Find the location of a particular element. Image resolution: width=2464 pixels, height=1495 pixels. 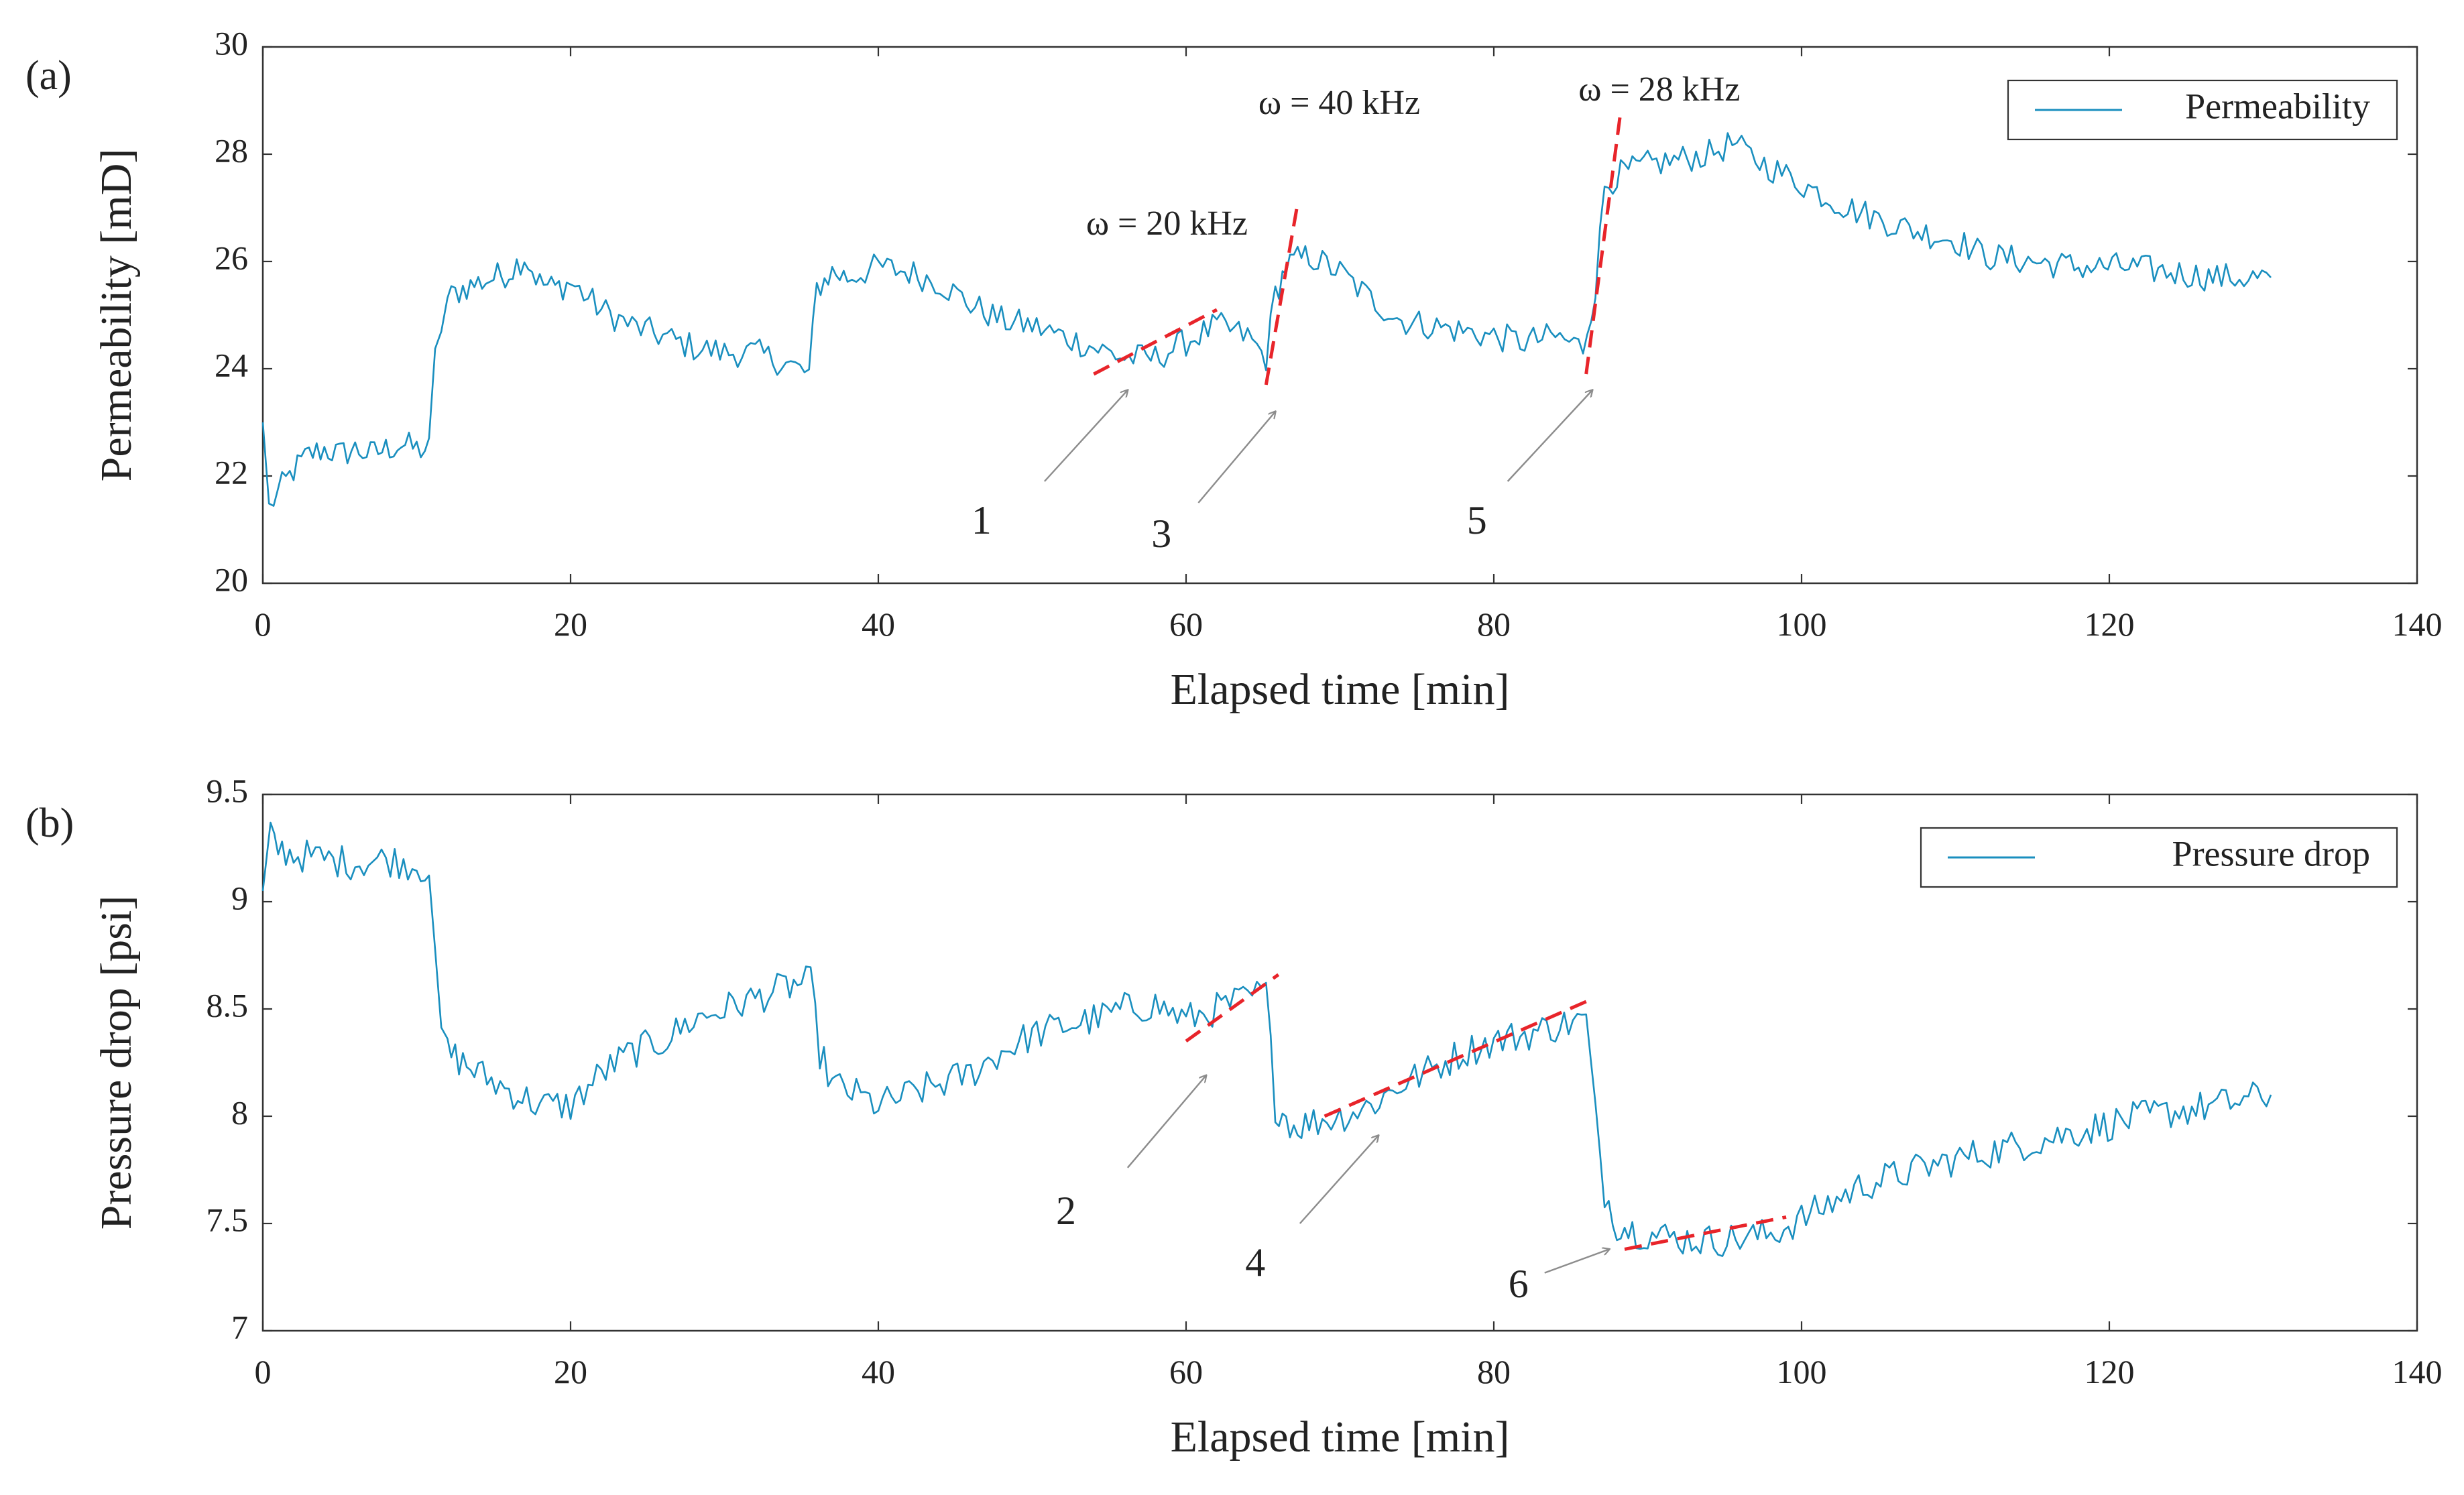

y-axis-label: Pressure drop [psi] is located at coordinates (116, 1063).